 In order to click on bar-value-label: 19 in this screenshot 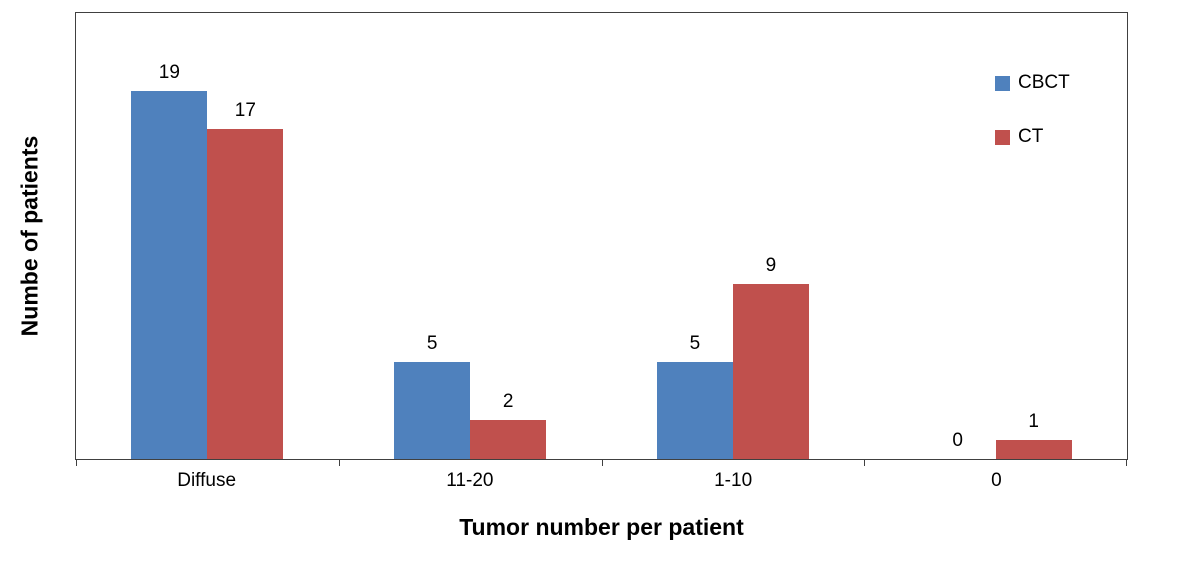, I will do `click(169, 72)`.